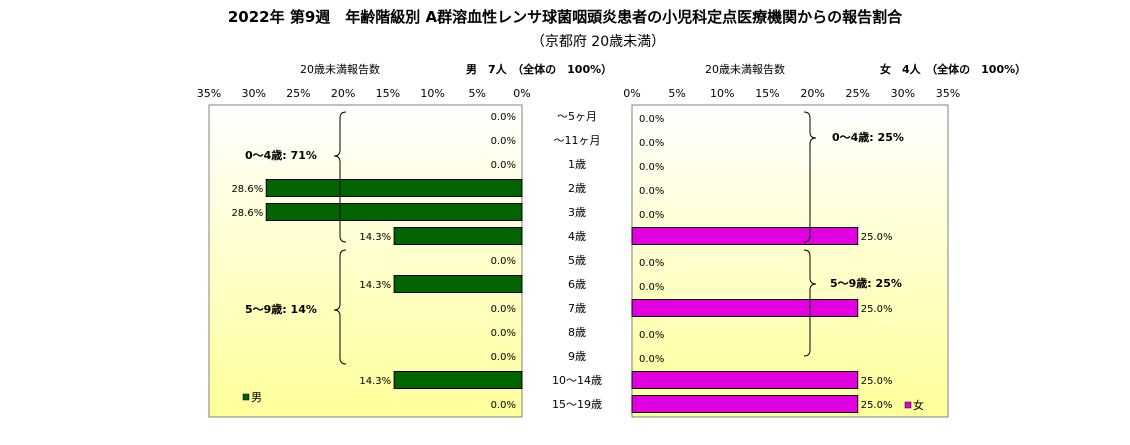 This screenshot has width=1130, height=445. Describe the element at coordinates (577, 164) in the screenshot. I see `category-label: 1歳` at that location.